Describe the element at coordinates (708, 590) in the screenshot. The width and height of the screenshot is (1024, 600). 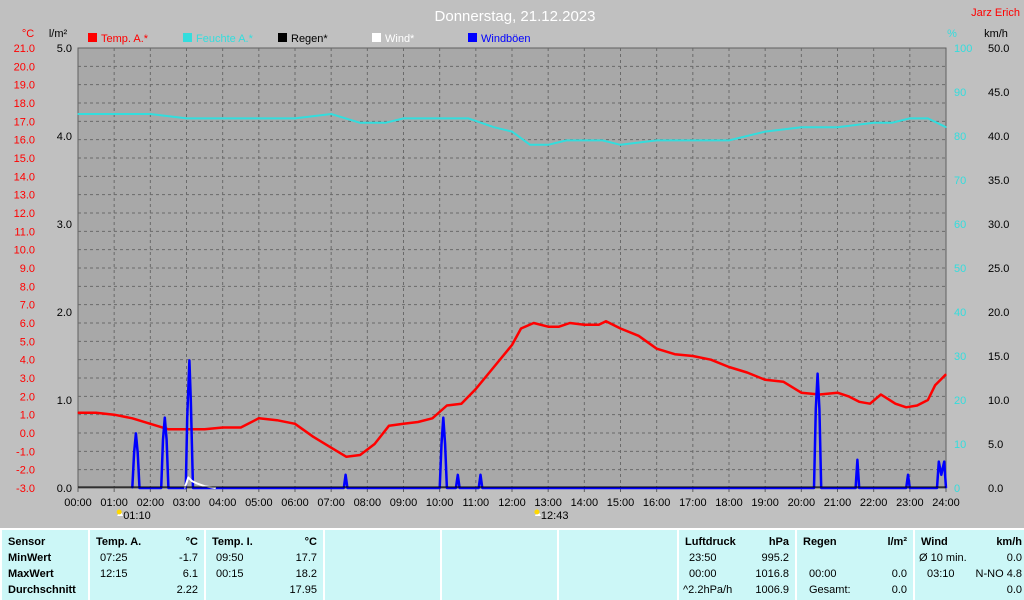
I see `pressure-trend: ^2.2hPa/h` at that location.